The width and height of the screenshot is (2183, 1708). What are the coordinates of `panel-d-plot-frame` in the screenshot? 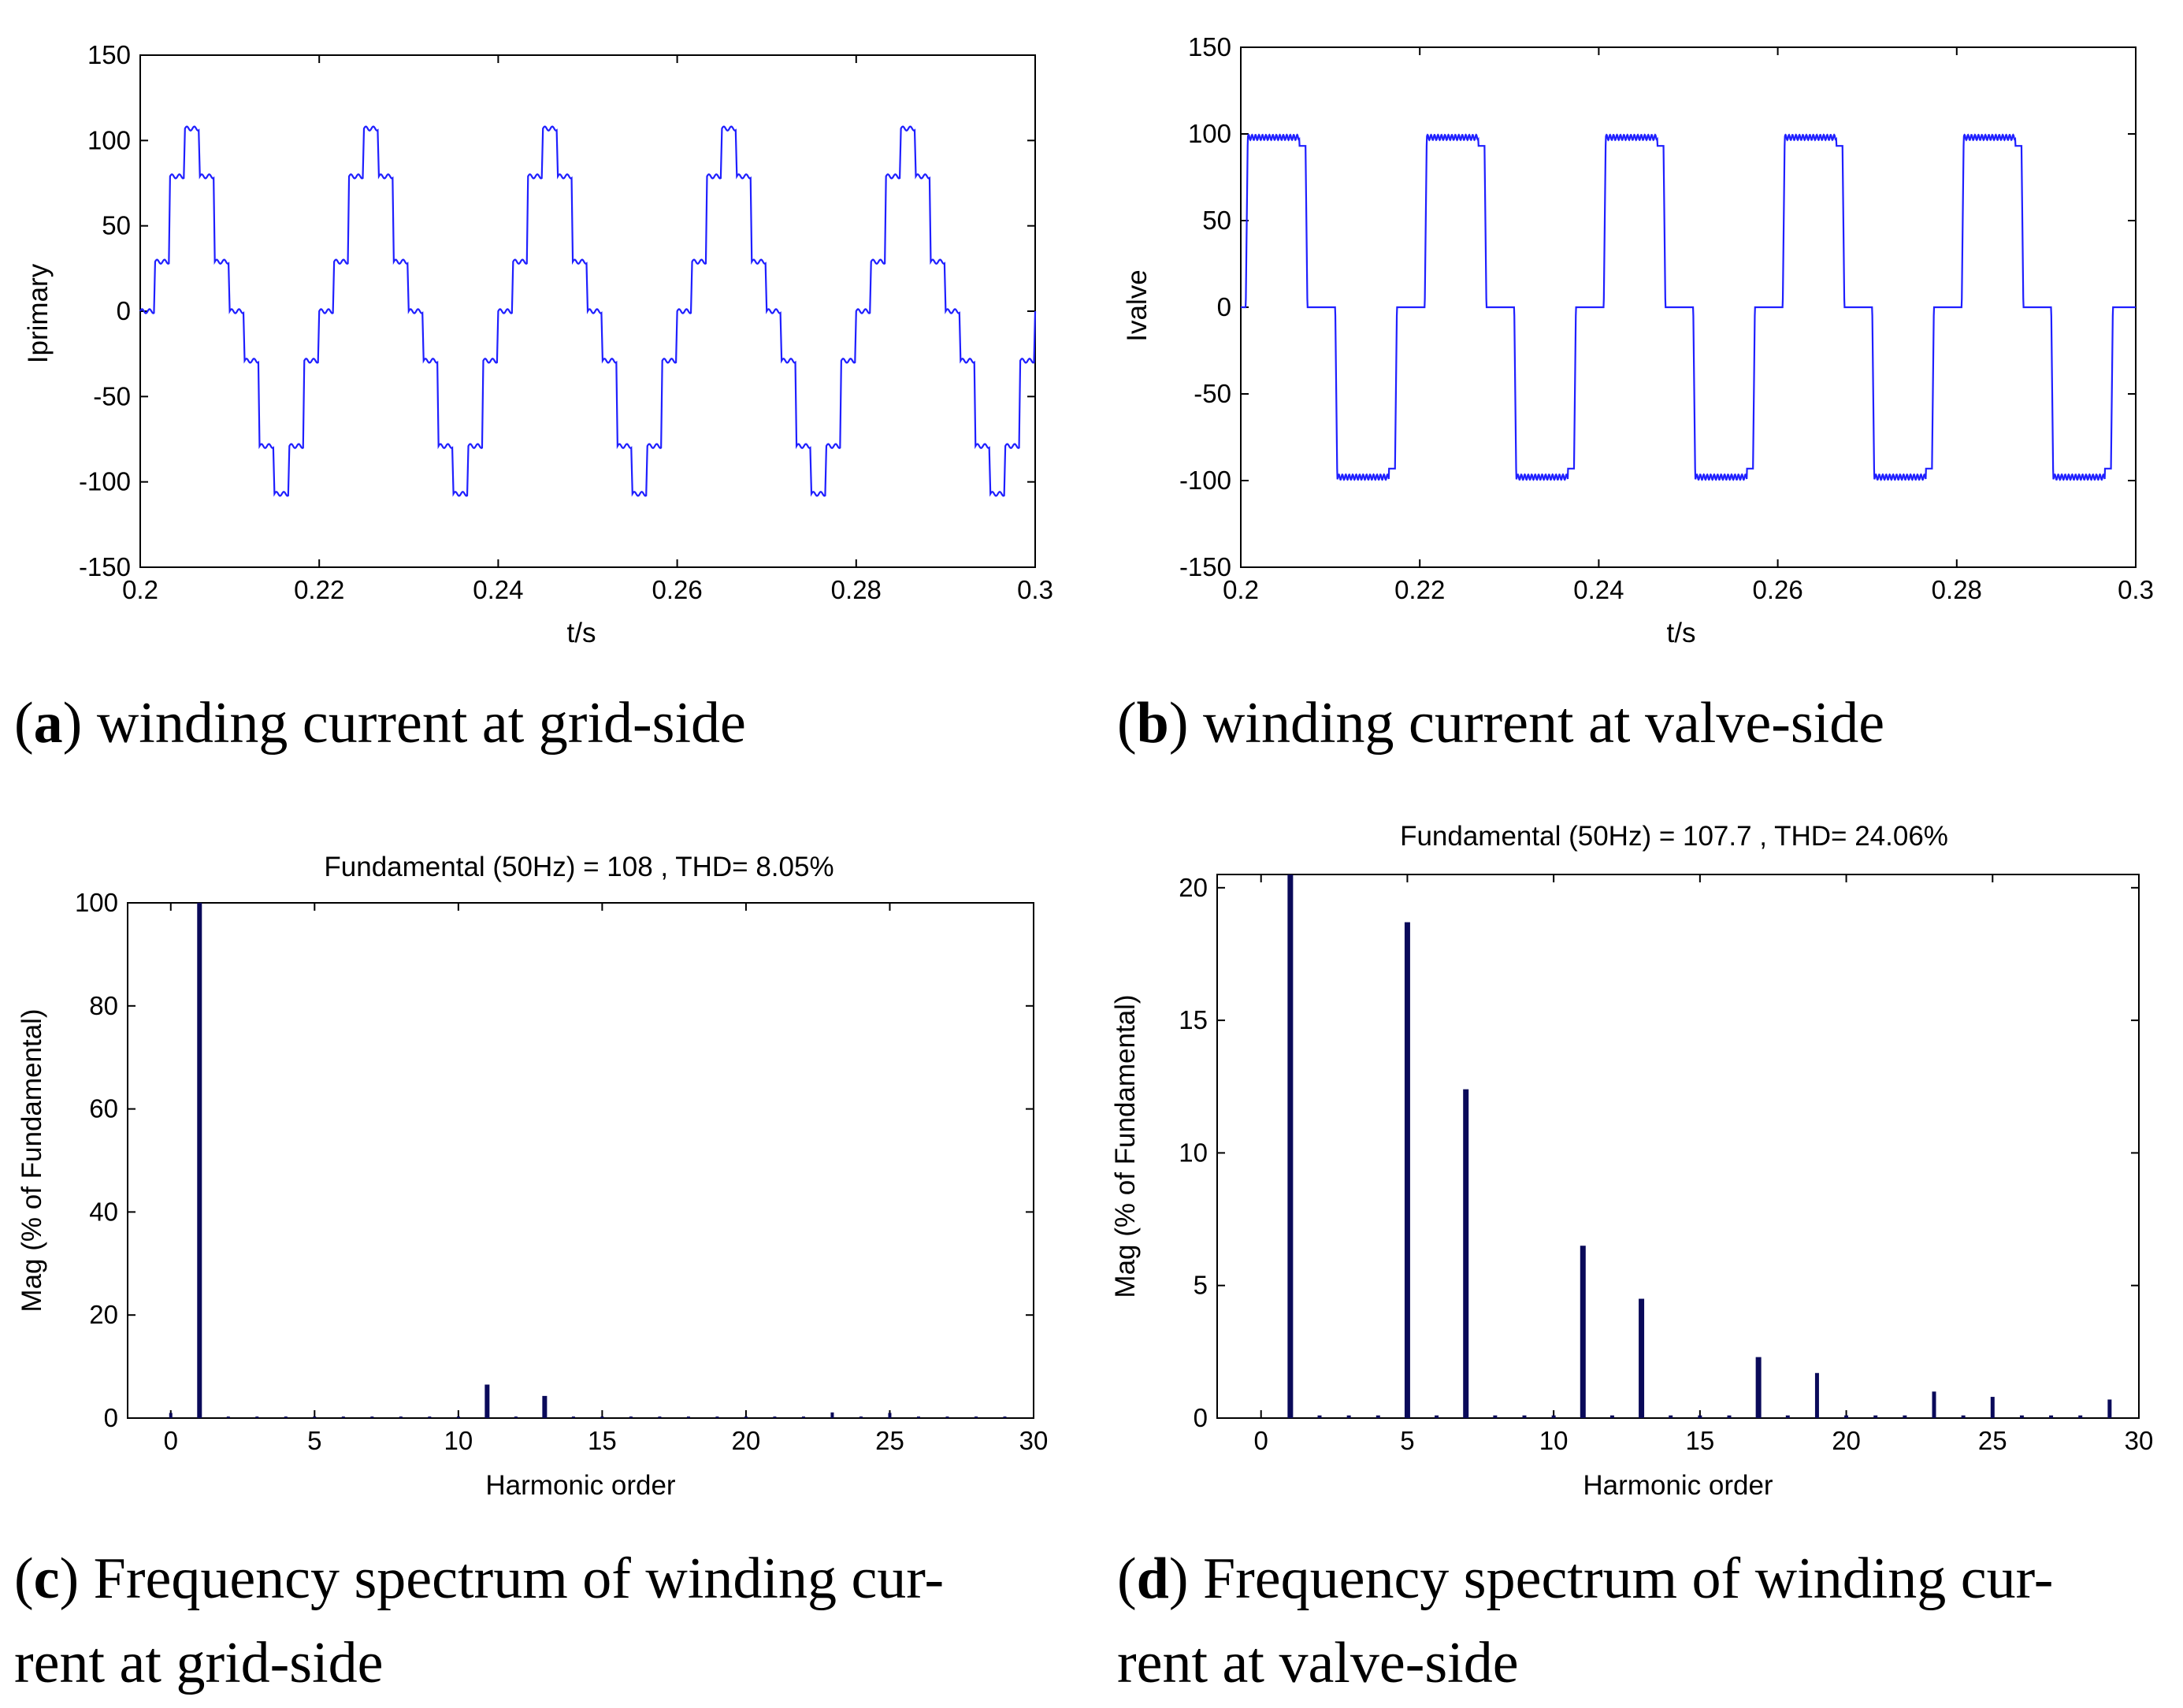 It's located at (1678, 1147).